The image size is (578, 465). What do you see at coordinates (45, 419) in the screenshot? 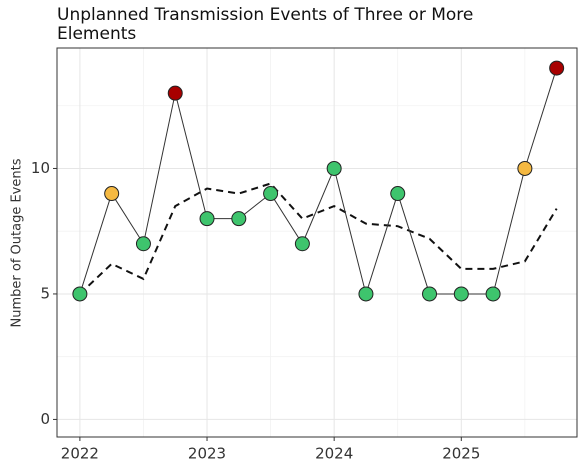
I see `y-tick-label: 0` at bounding box center [45, 419].